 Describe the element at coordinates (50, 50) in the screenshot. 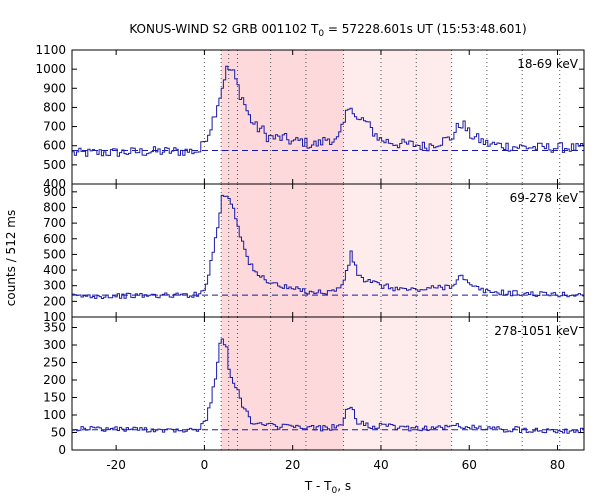

I see `y-tick-label: 1100` at that location.